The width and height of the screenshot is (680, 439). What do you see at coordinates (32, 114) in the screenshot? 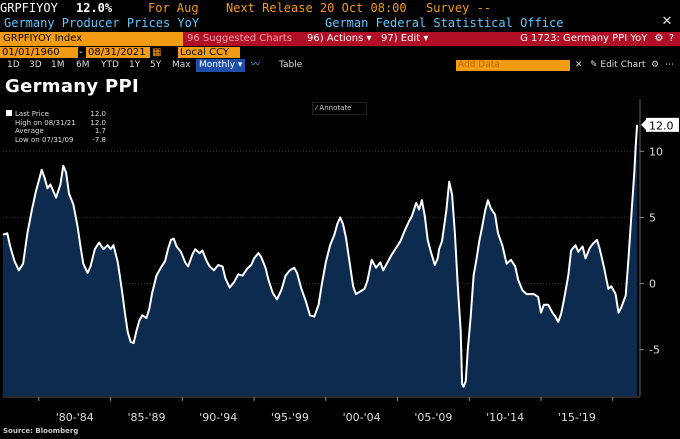
I see `legend-last-price-label: Last Price` at bounding box center [32, 114].